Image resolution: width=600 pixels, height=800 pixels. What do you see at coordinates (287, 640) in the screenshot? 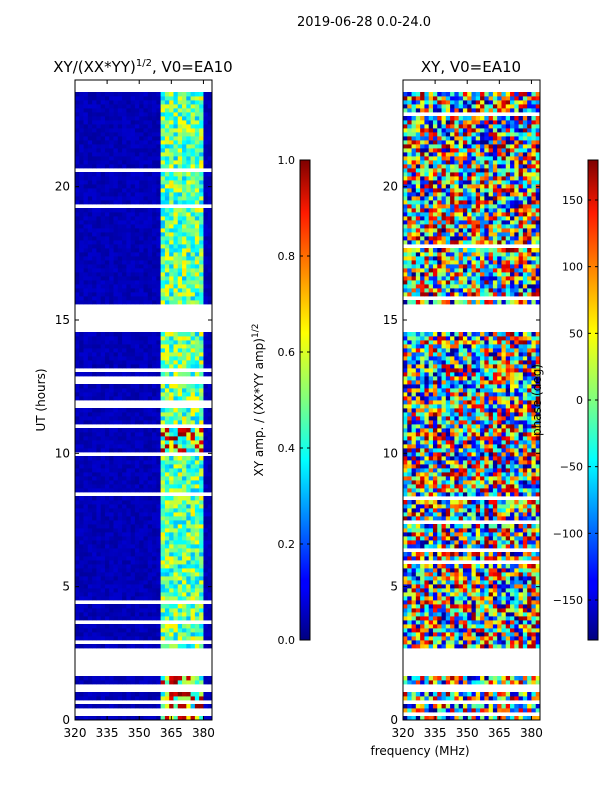
I see `colorbar-tick-label: 0.0` at bounding box center [287, 640].